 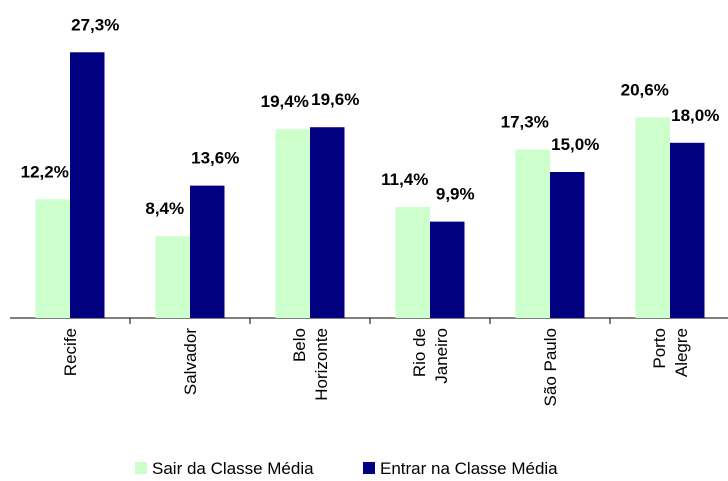 What do you see at coordinates (469, 468) in the screenshot?
I see `legend-label: Entrar na Classe Média` at bounding box center [469, 468].